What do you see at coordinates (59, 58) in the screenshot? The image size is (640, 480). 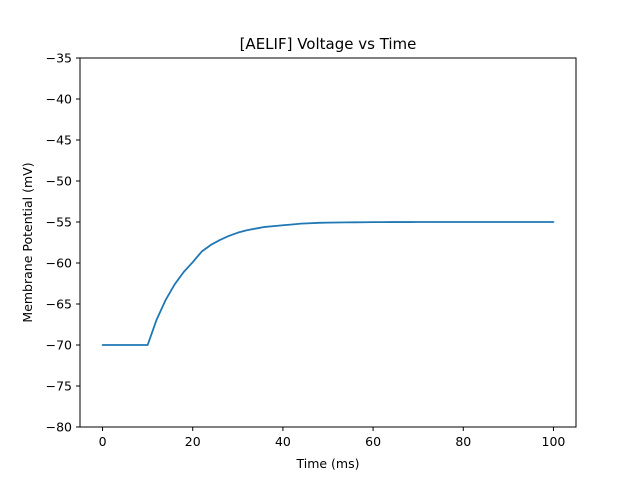 I see `y-tick-label: −35` at bounding box center [59, 58].